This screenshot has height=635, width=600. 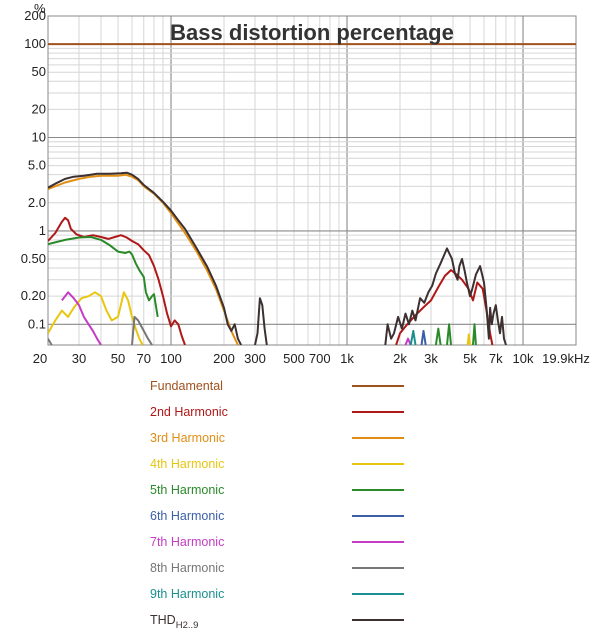 I want to click on x-tick-label: 1k, so click(x=347, y=358).